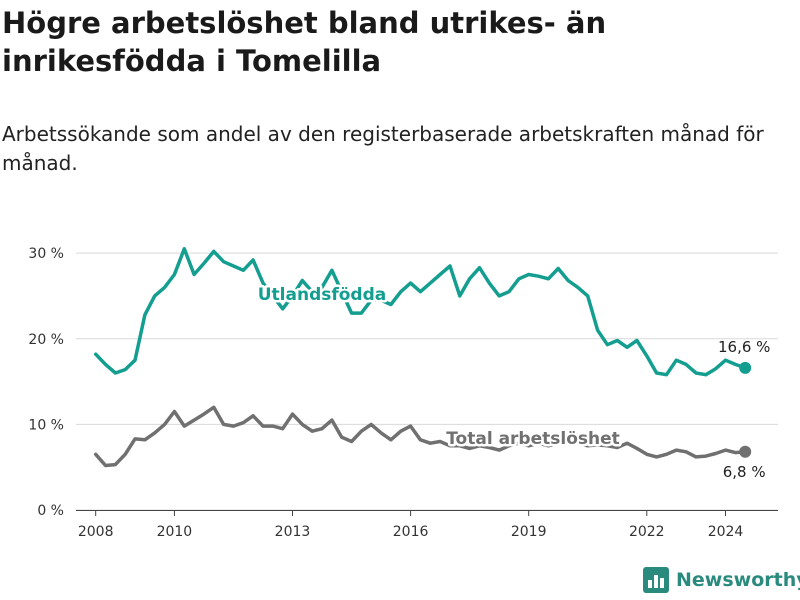  Describe the element at coordinates (46, 425) in the screenshot. I see `y-tick-label: 10 %` at that location.